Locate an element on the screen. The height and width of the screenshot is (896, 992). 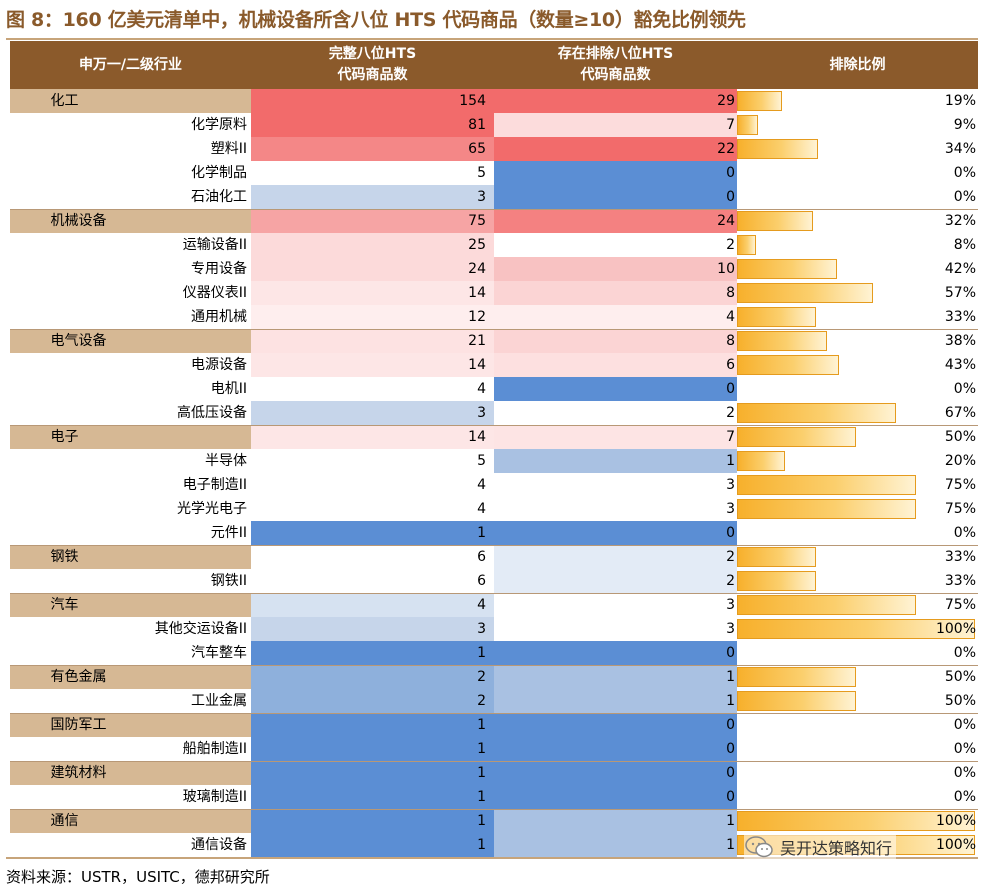
full-hts-count: 6 is located at coordinates (372, 581).